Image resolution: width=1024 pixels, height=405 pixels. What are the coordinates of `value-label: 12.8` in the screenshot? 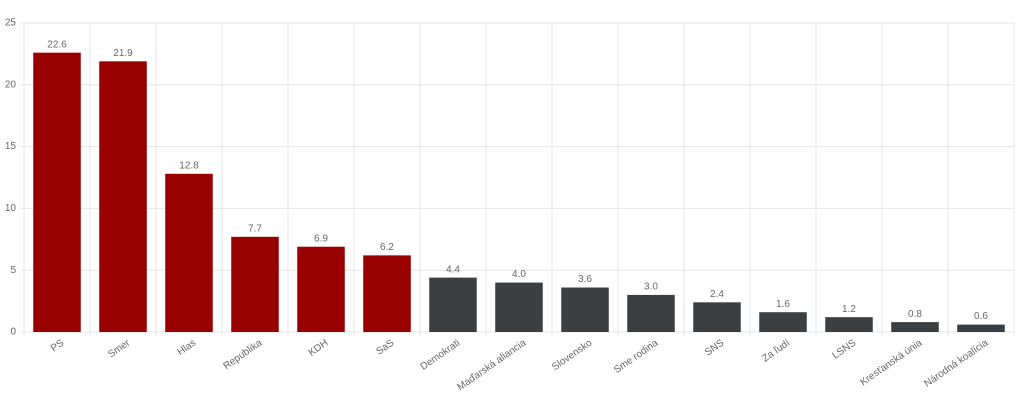 It's located at (189, 165).